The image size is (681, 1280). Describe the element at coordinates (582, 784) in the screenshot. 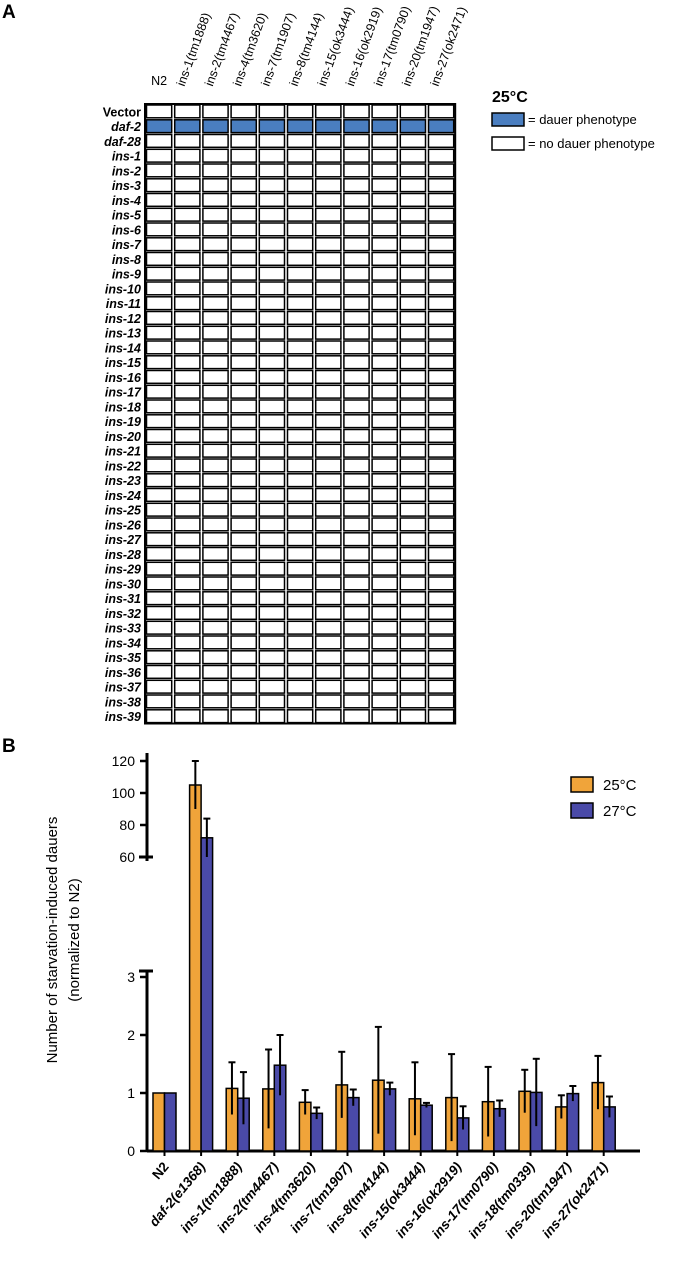

I see `legend-25c-swatch` at that location.